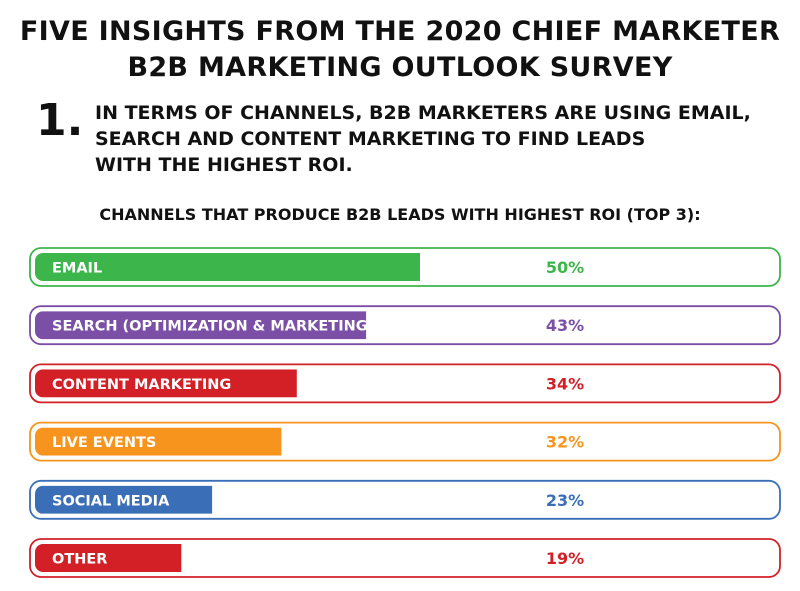 Image resolution: width=800 pixels, height=591 pixels. Describe the element at coordinates (213, 327) in the screenshot. I see `category-label: SEARCH (OPTIMIZATION & MARKETING)` at that location.